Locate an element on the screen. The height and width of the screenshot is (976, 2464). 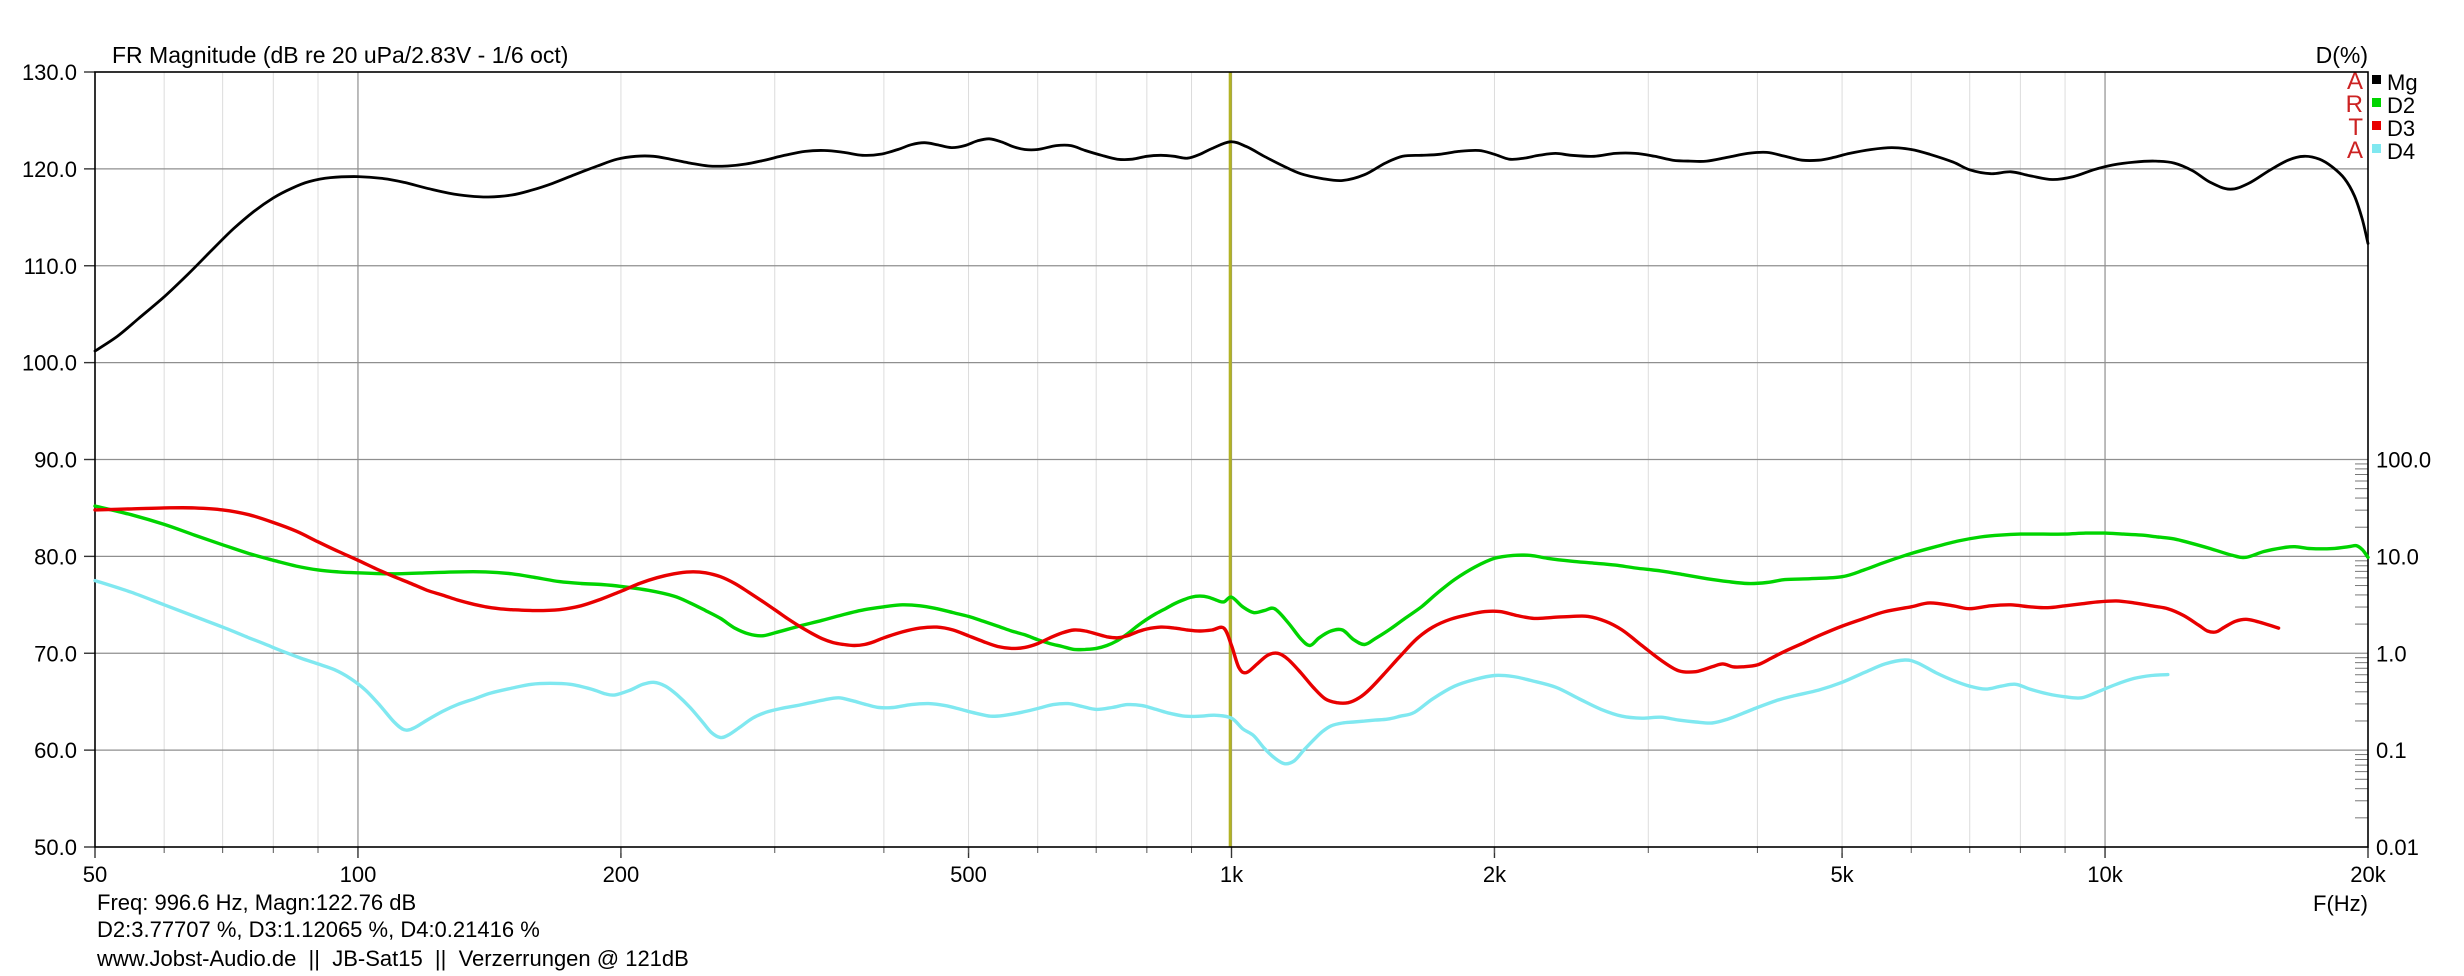
curve-D2 is located at coordinates (1231, 578).